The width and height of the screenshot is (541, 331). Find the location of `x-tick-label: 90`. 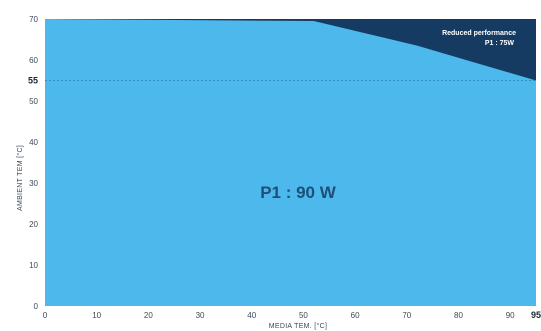

x-tick-label: 90 is located at coordinates (510, 315).